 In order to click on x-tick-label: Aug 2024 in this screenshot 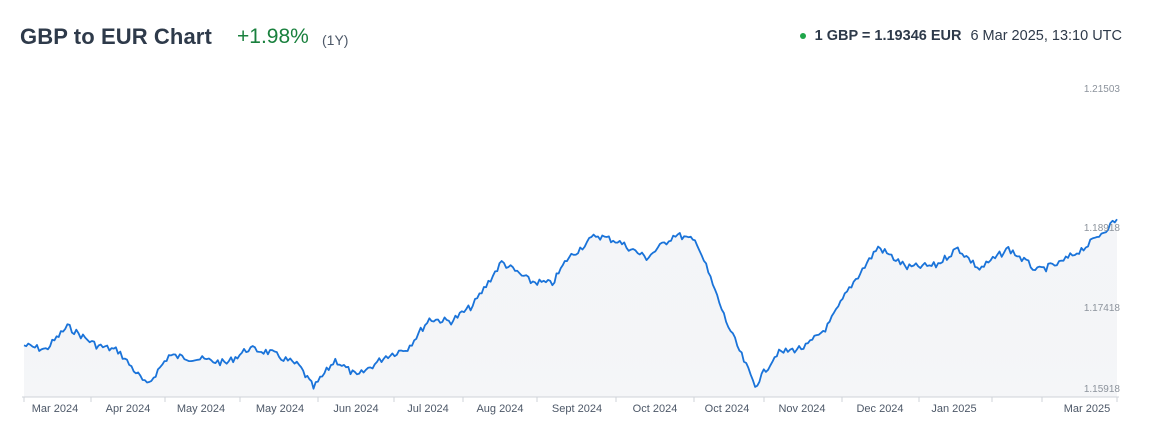, I will do `click(499, 409)`.